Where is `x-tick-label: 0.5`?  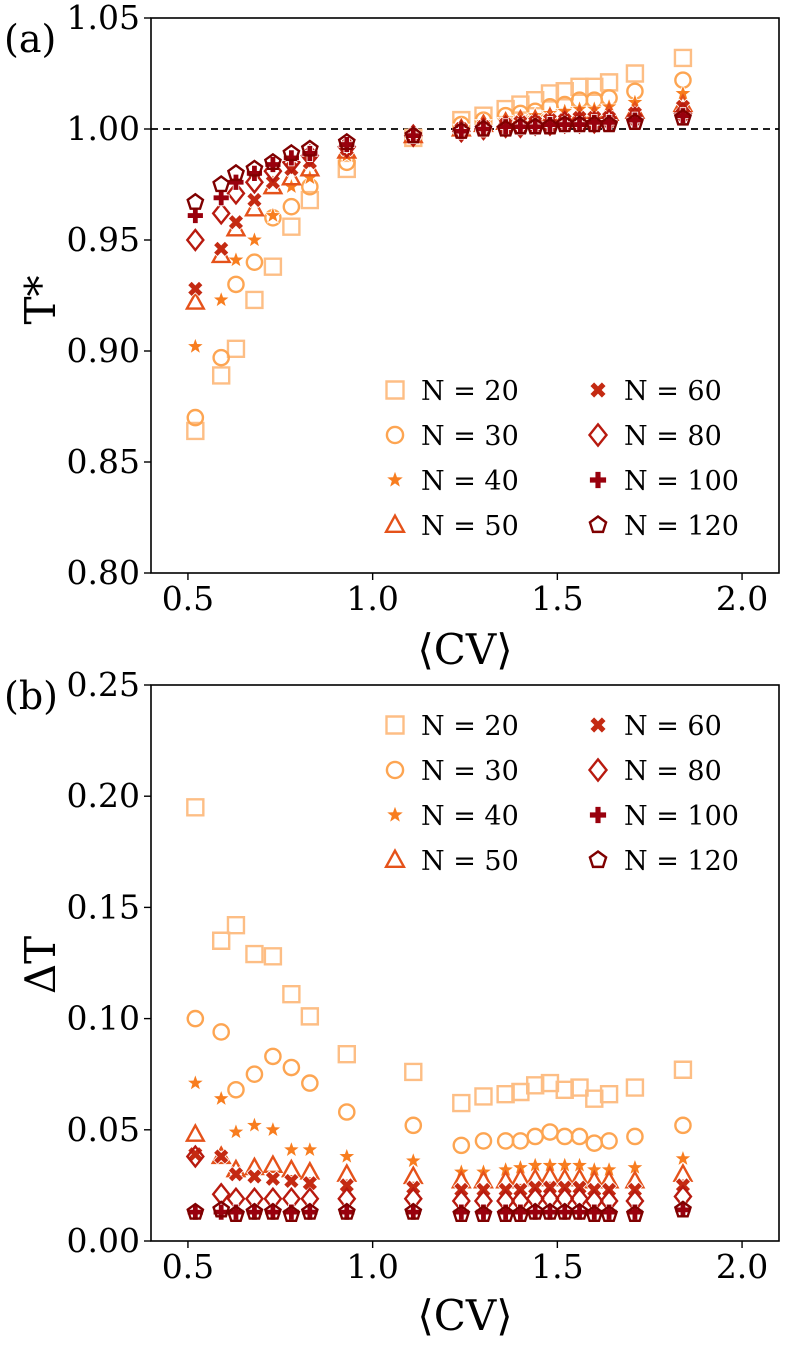 x-tick-label: 0.5 is located at coordinates (188, 598).